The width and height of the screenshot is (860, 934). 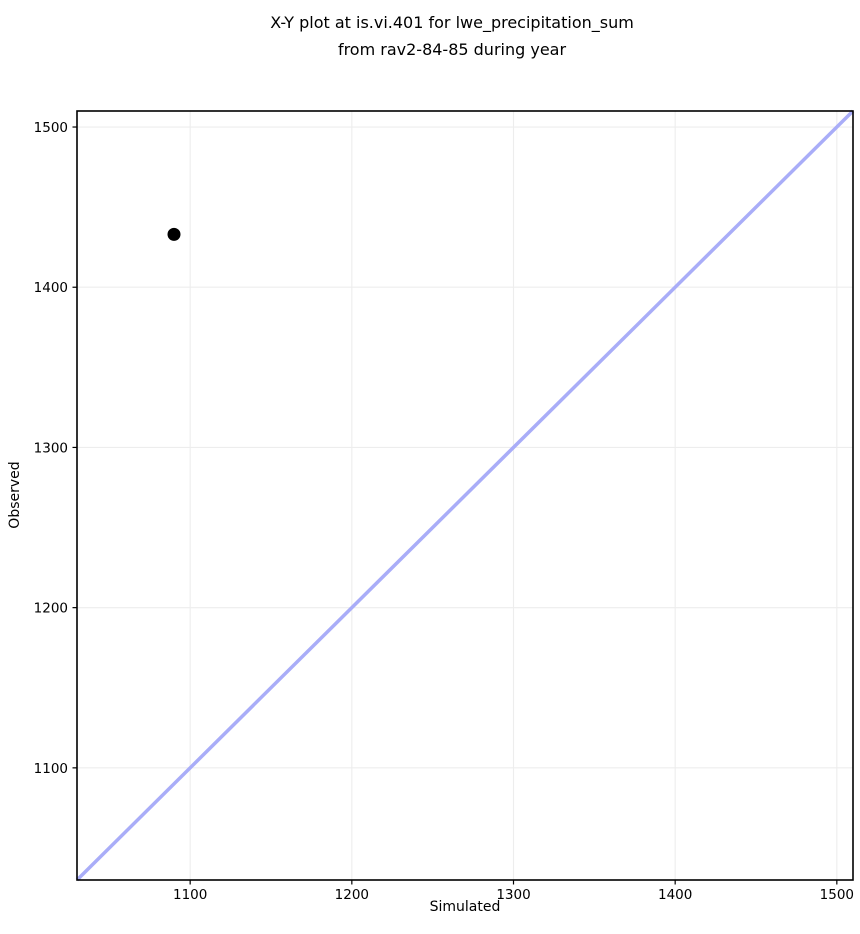 I want to click on x-tick-label: 1100, so click(x=190, y=895).